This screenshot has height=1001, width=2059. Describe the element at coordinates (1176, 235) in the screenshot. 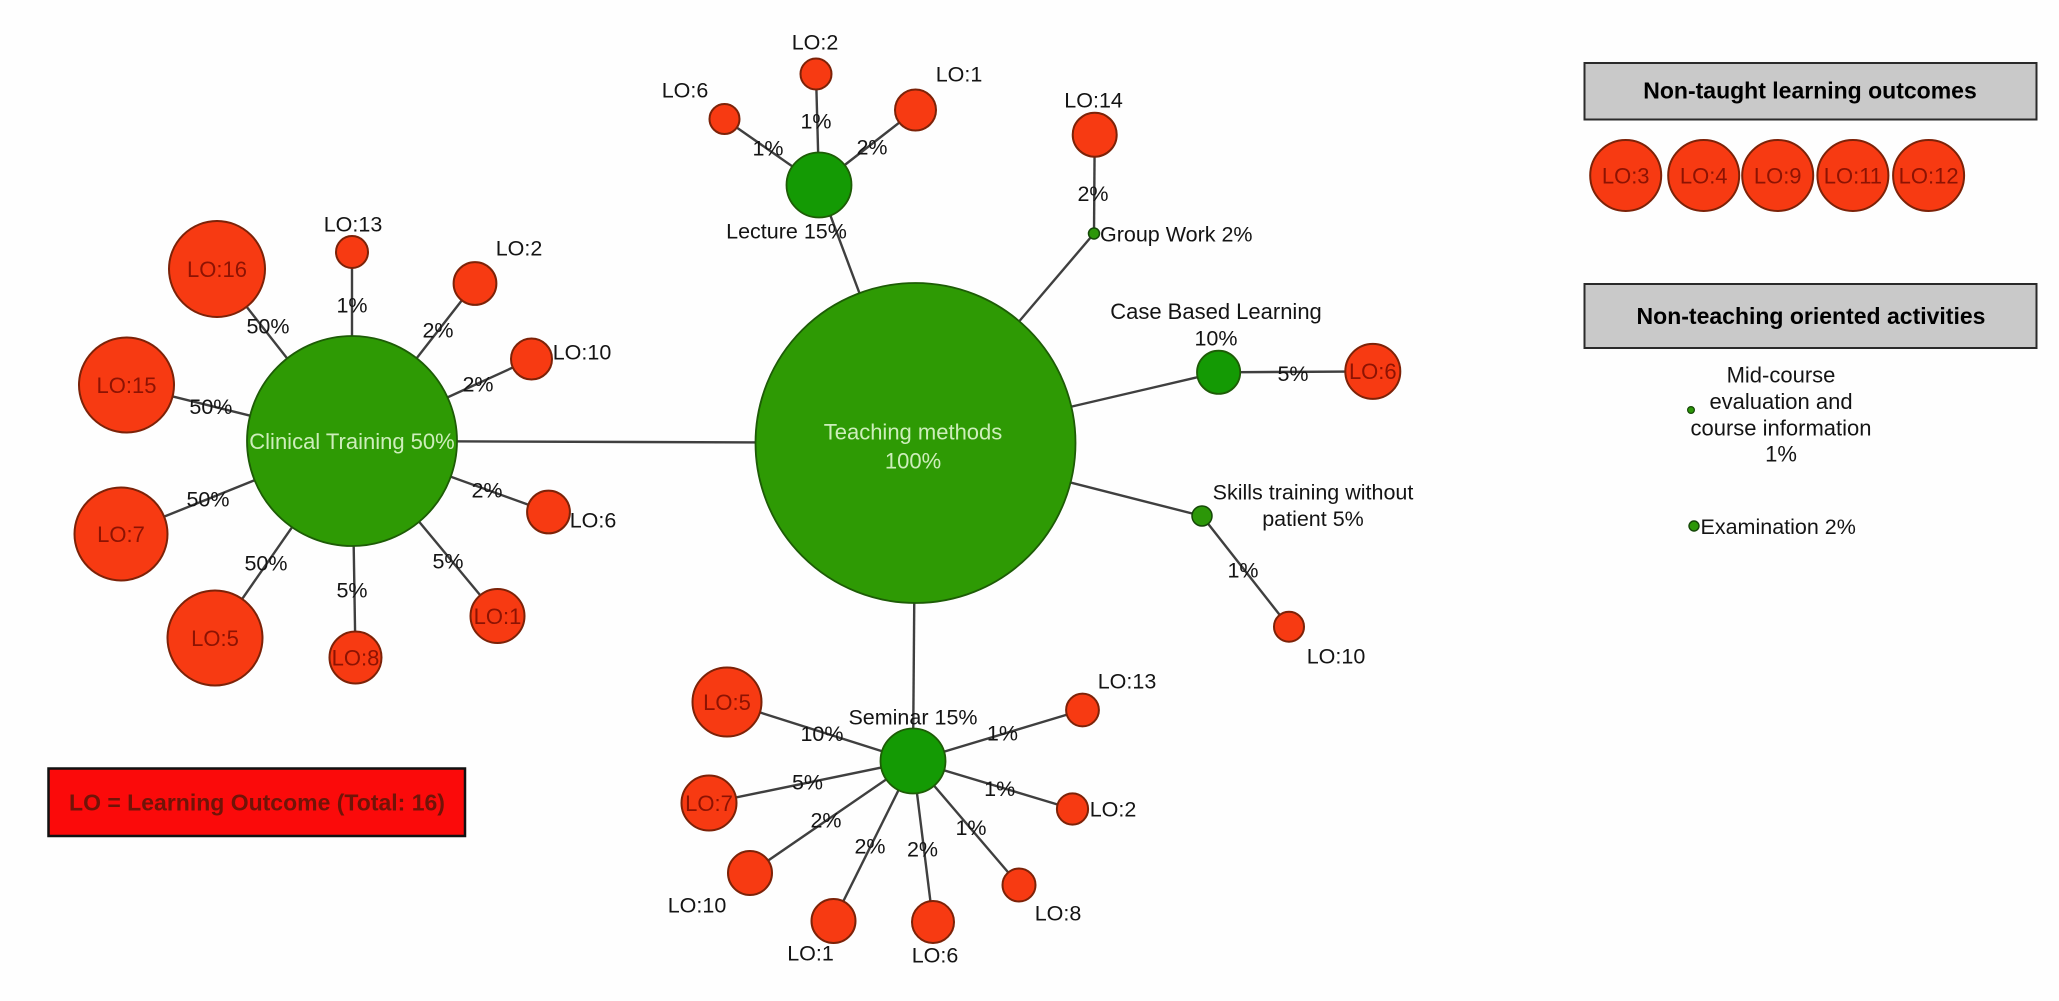

I see `svg-text: Group Work 2%` at that location.